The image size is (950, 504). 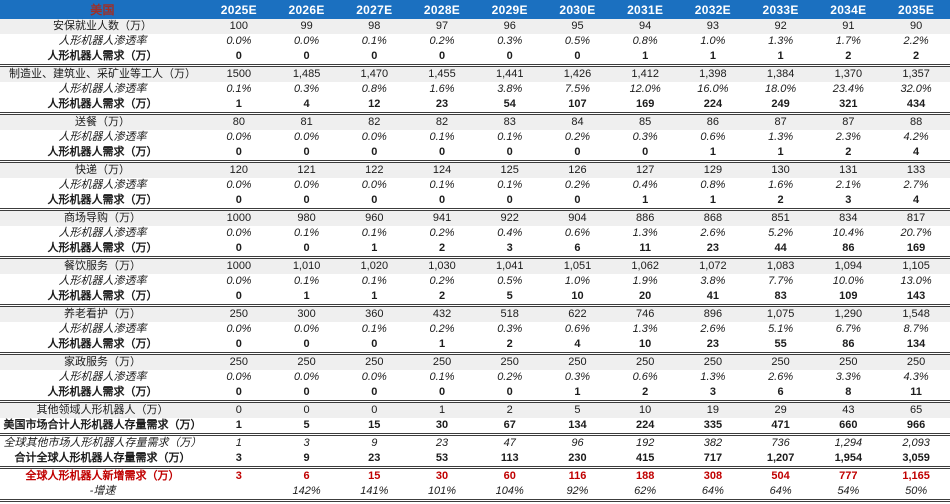 I want to click on value-cell: 130, so click(x=780, y=169).